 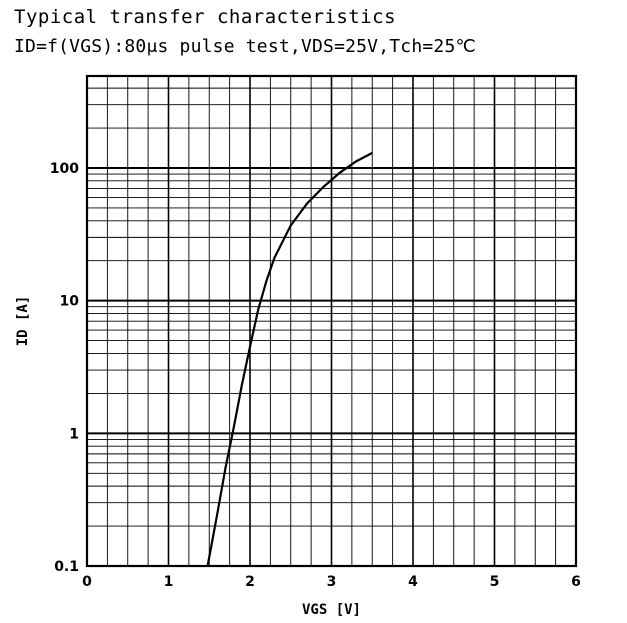 What do you see at coordinates (70, 302) in the screenshot?
I see `y-tick-label: 10` at bounding box center [70, 302].